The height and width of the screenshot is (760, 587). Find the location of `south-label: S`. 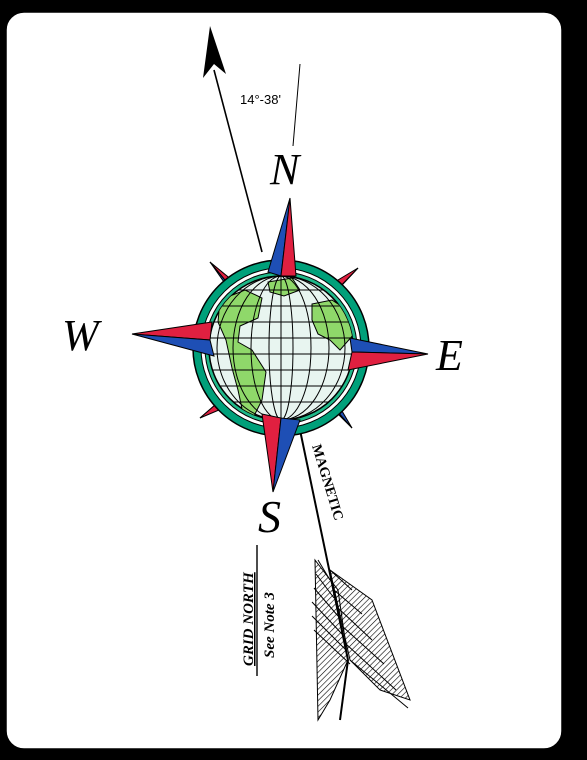

south-label: S is located at coordinates (269, 516).